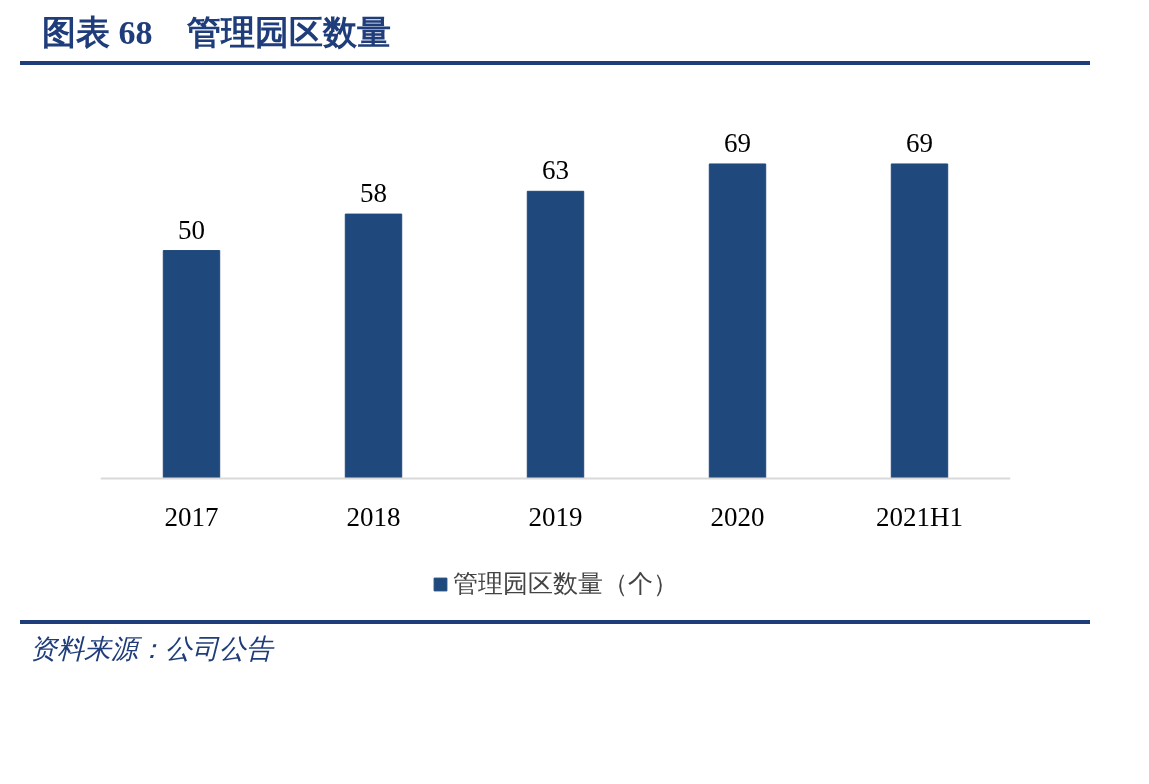  I want to click on legend-label: 管理园区数量（个）, so click(565, 584).